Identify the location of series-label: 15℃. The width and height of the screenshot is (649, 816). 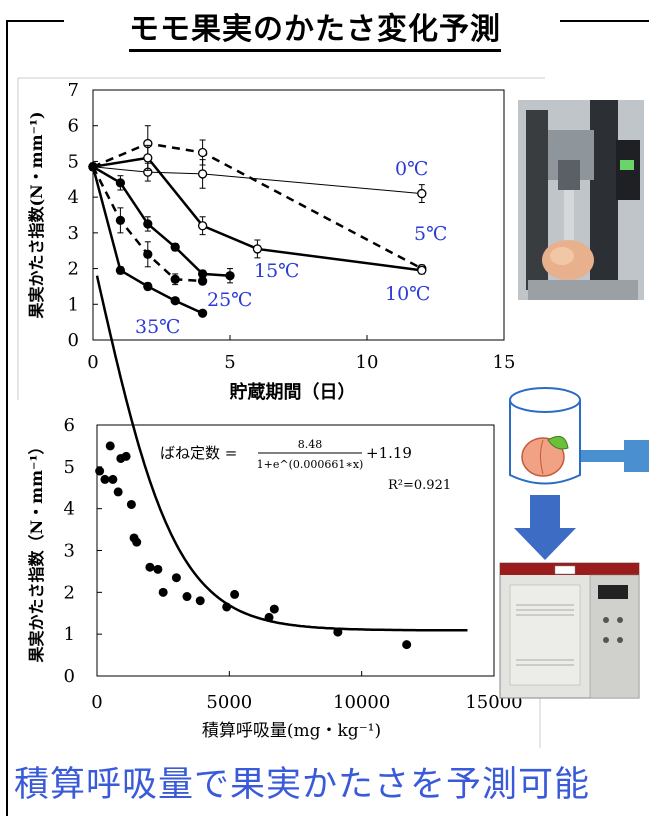
(276, 271).